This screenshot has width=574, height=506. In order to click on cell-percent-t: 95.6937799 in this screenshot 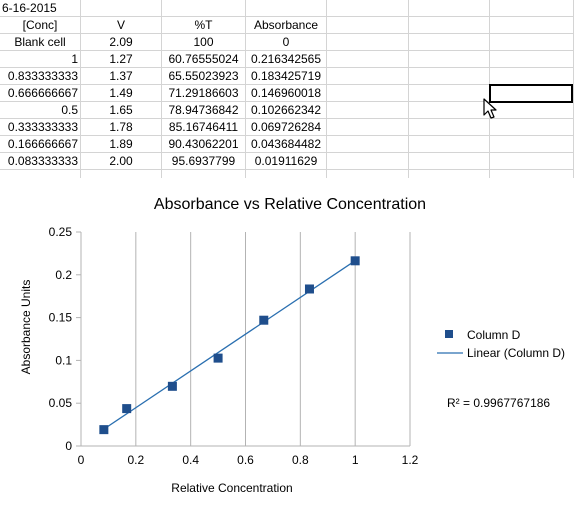, I will do `click(203, 161)`.